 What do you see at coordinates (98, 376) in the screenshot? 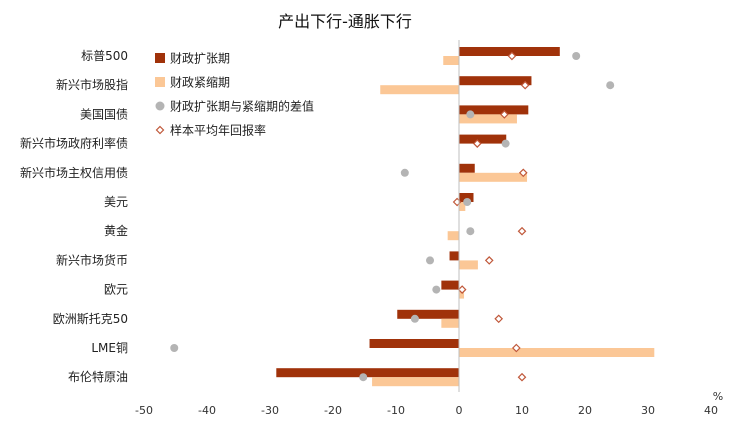
I see `category-label: 布伦特原油` at bounding box center [98, 376].